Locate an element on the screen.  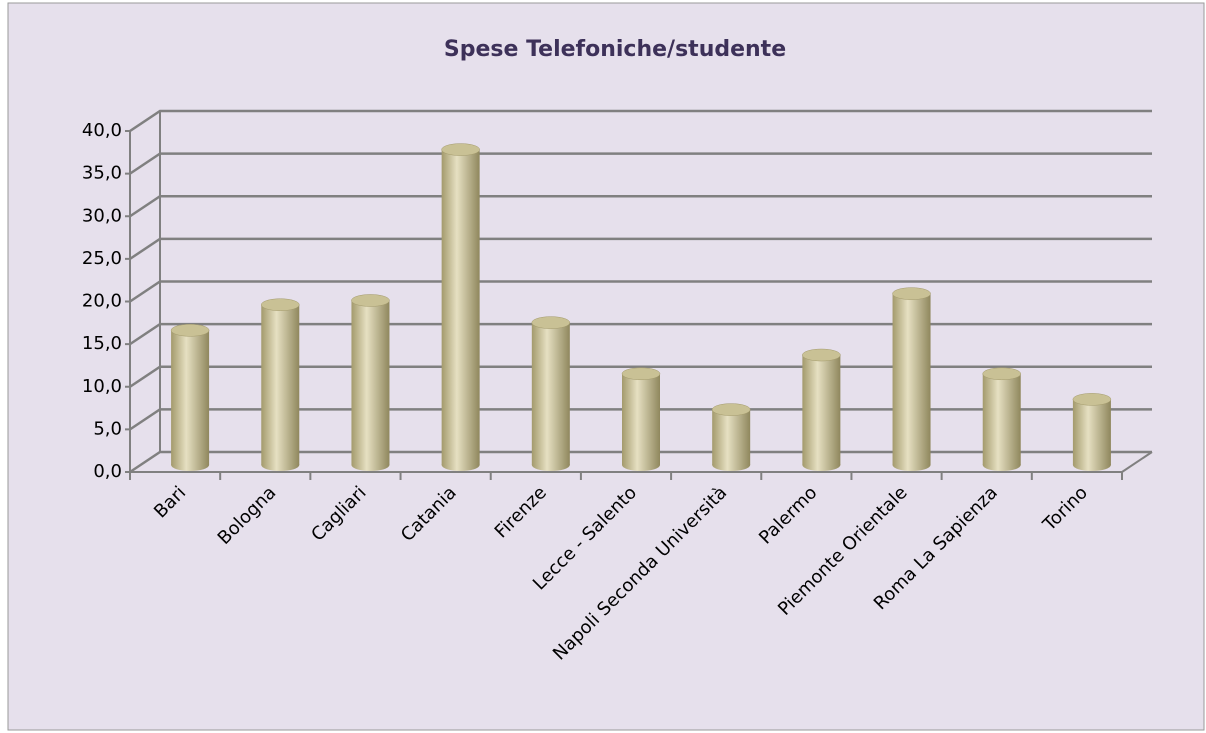
y-tick-label: 5,0 is located at coordinates (107, 428).